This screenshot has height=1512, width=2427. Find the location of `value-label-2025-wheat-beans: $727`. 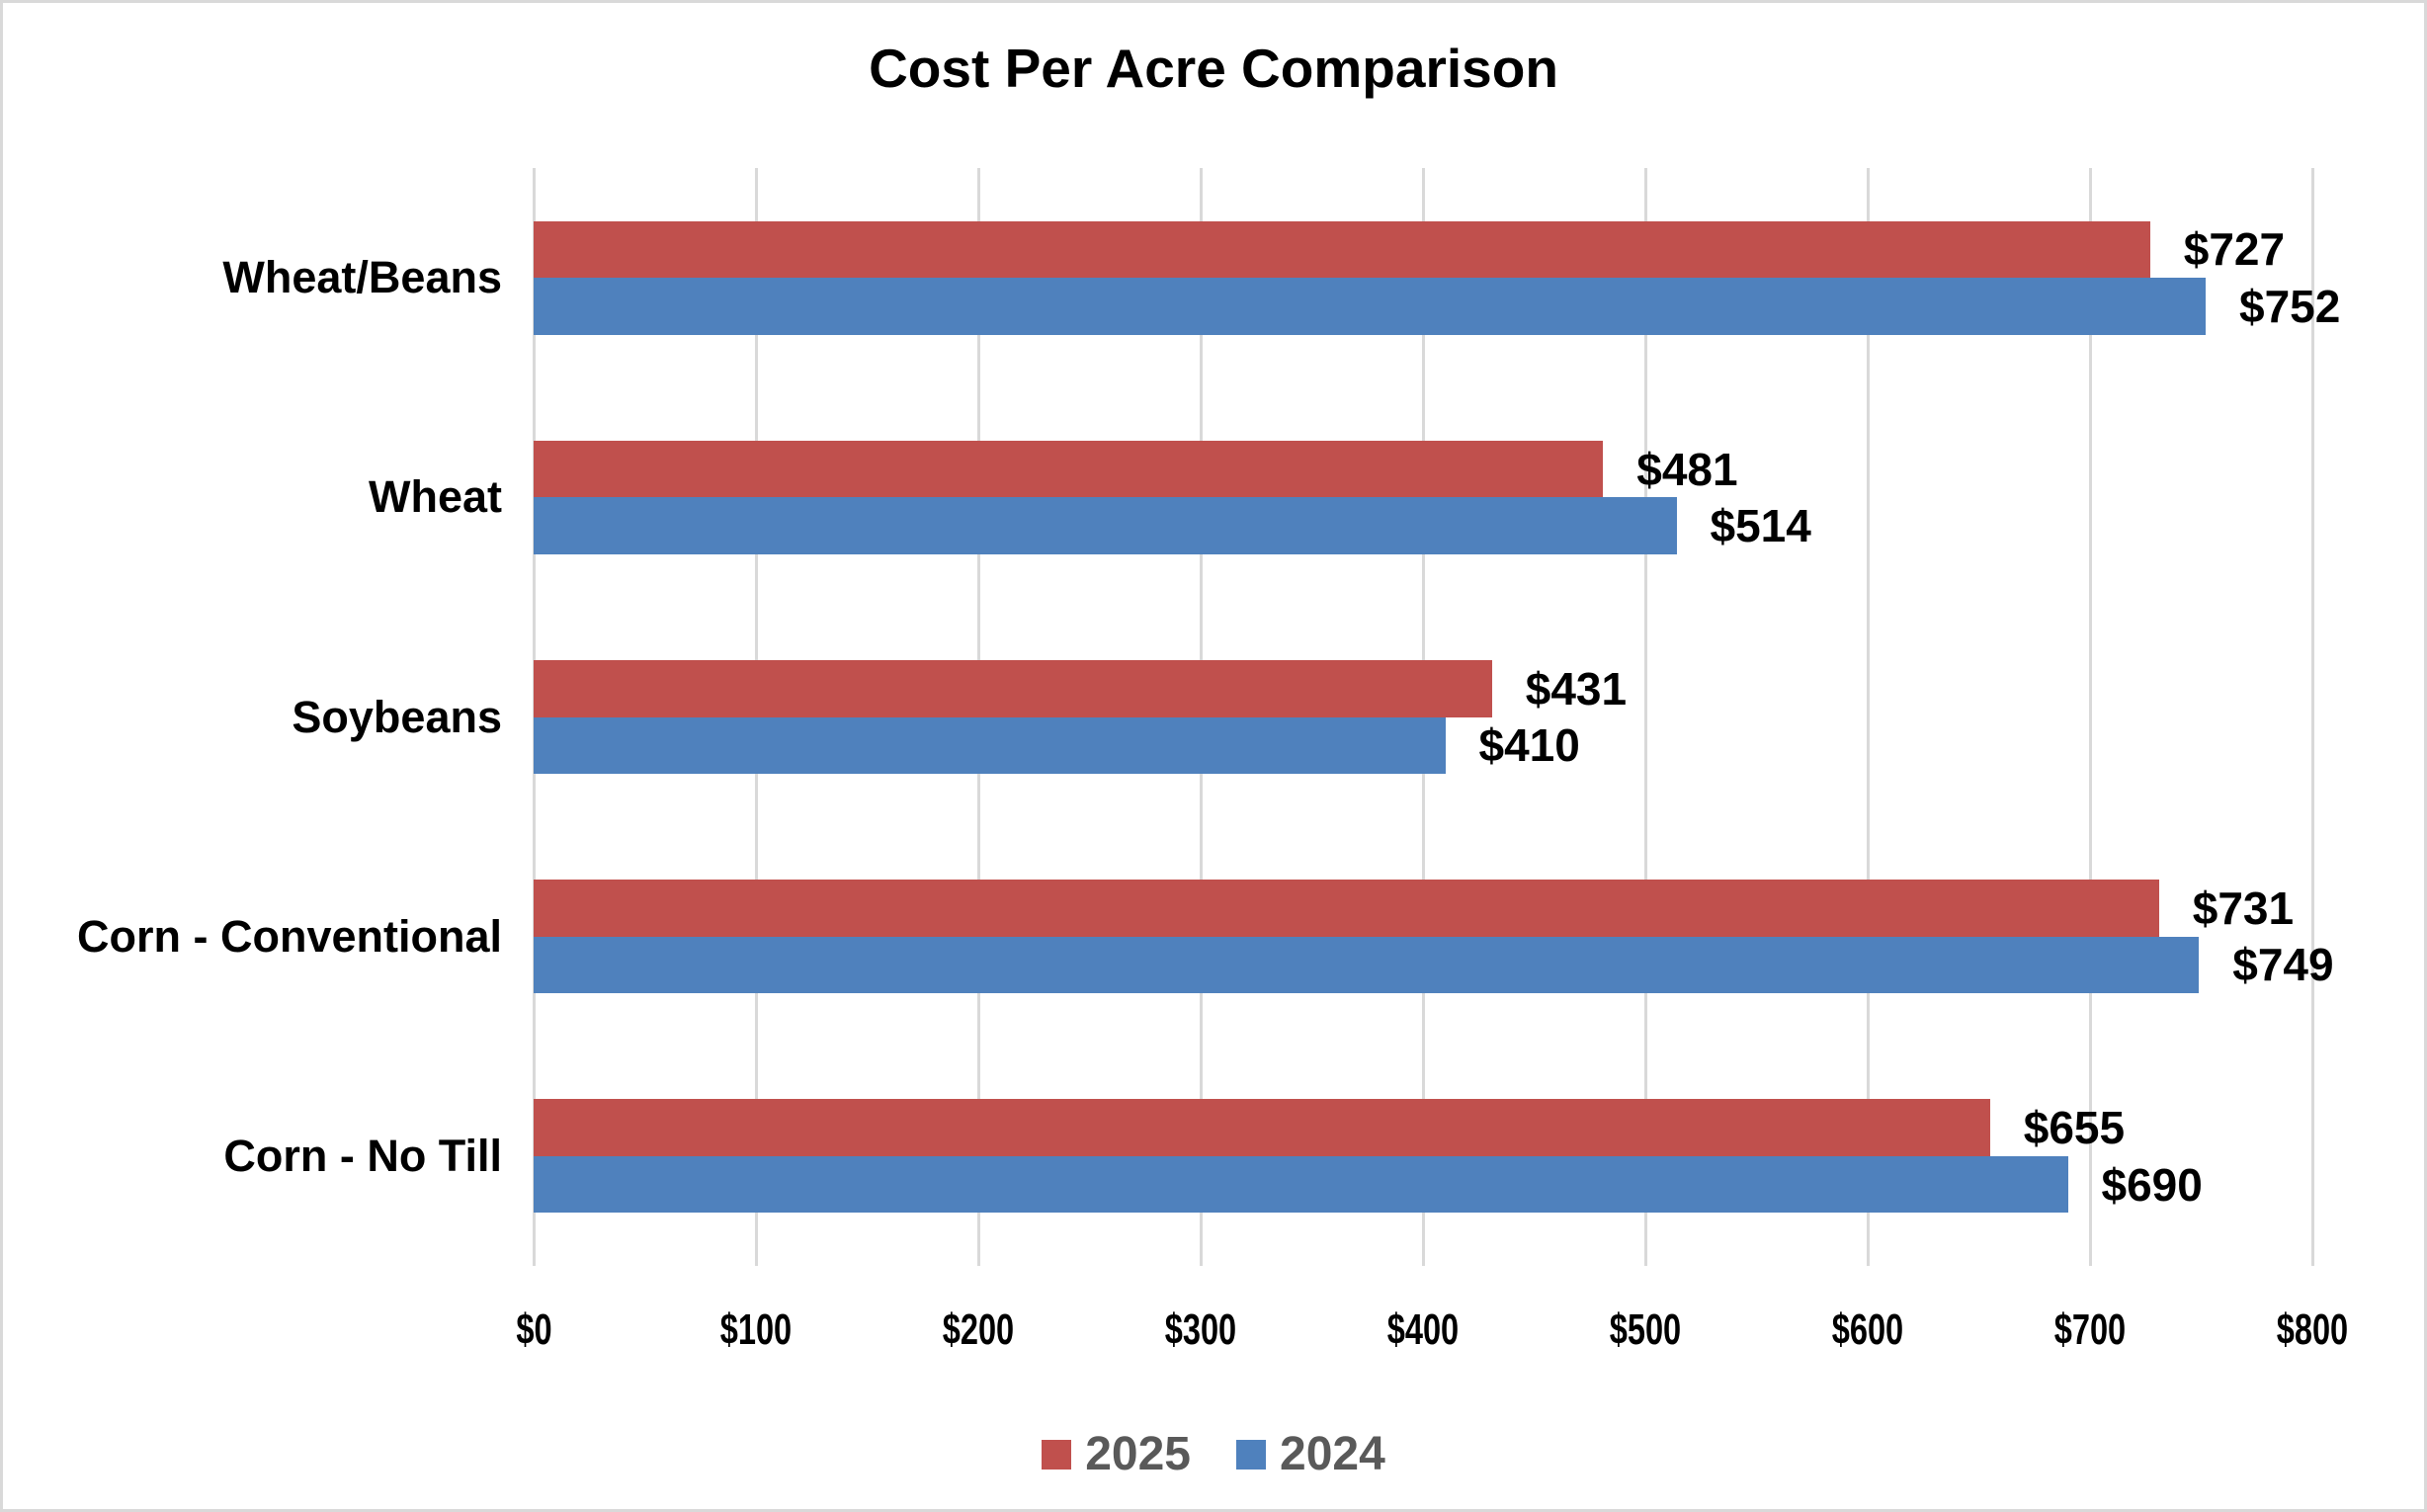

value-label-2025-wheat-beans: $727 is located at coordinates (2235, 249).